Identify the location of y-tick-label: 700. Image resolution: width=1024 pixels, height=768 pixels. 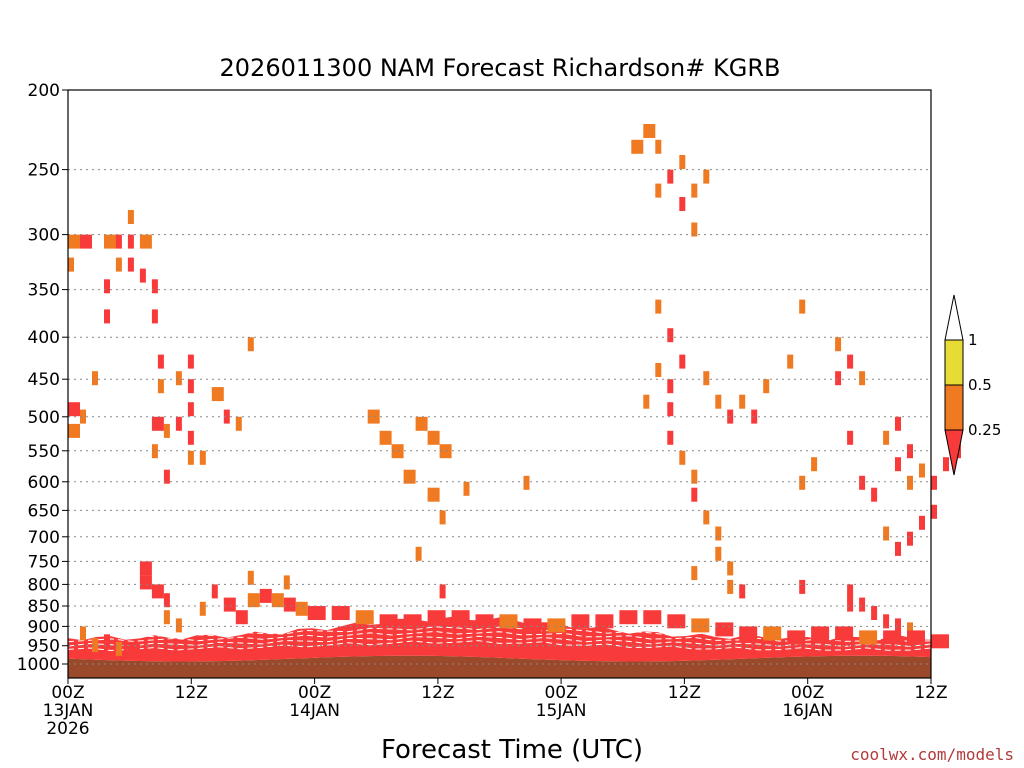
(44, 538).